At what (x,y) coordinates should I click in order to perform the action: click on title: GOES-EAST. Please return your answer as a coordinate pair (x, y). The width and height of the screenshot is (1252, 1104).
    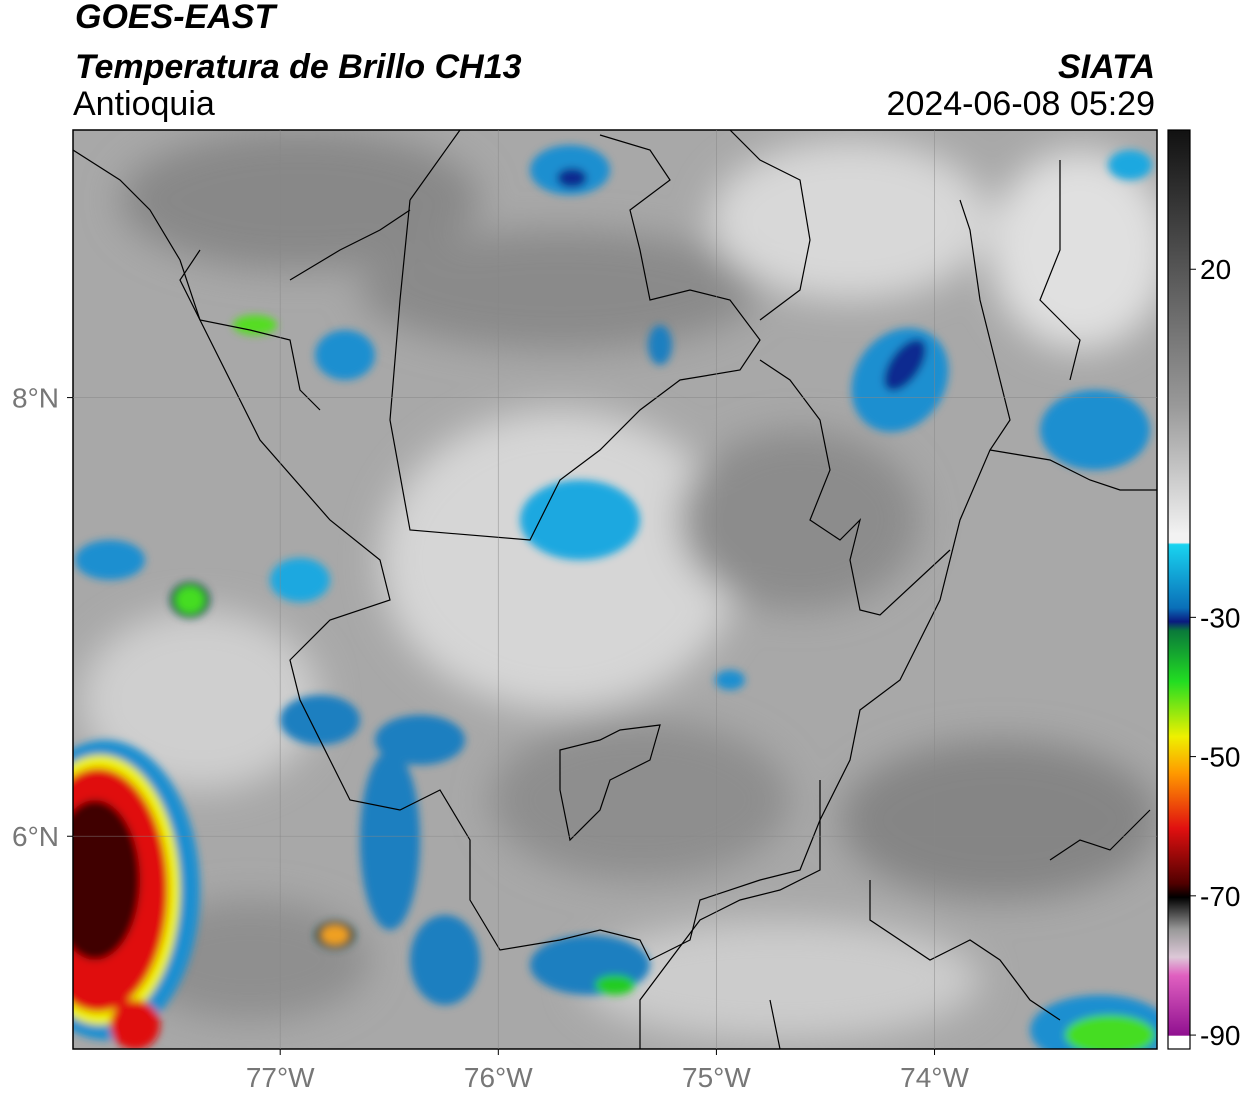
    Looking at the image, I should click on (176, 18).